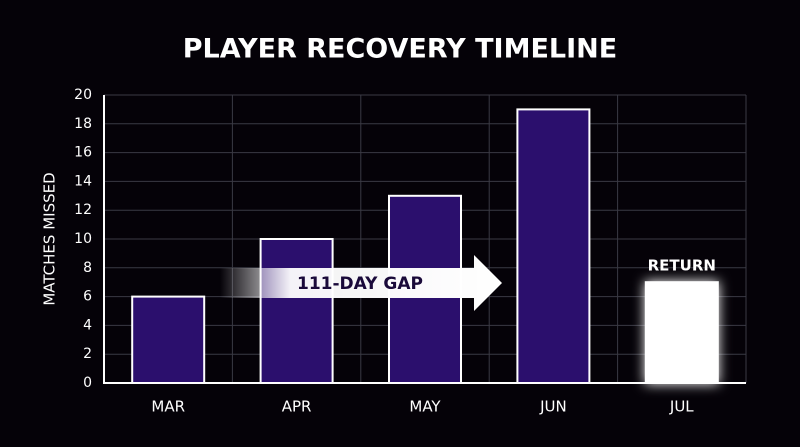 The width and height of the screenshot is (800, 447). I want to click on x-tick-label: MAY, so click(425, 407).